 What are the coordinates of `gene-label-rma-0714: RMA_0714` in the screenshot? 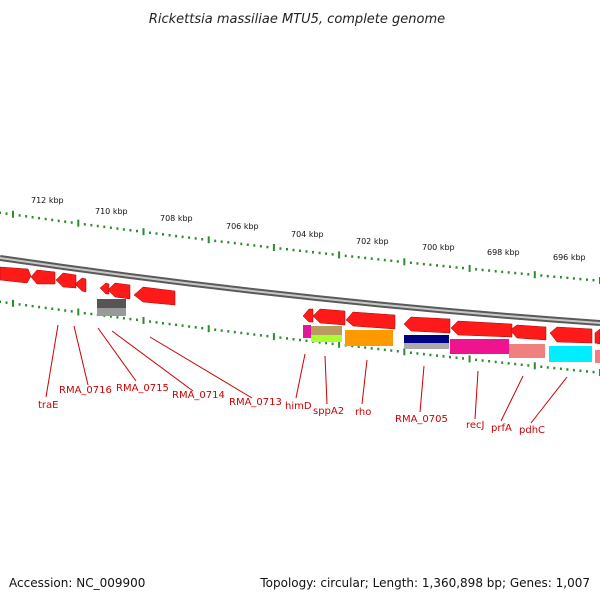 It's located at (198, 395).